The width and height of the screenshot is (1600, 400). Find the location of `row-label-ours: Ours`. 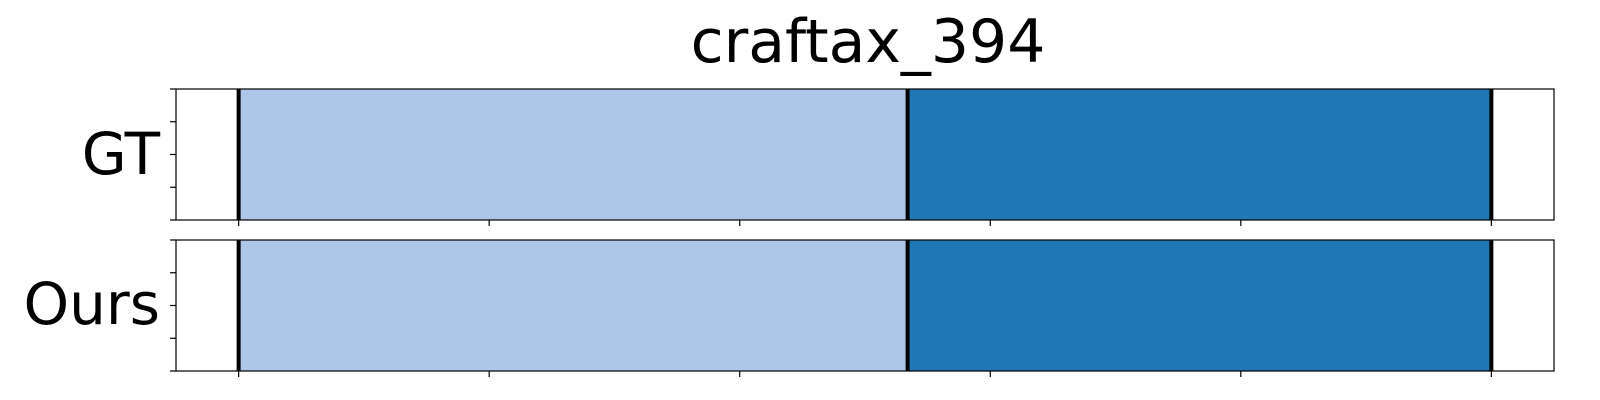

row-label-ours: Ours is located at coordinates (91, 304).